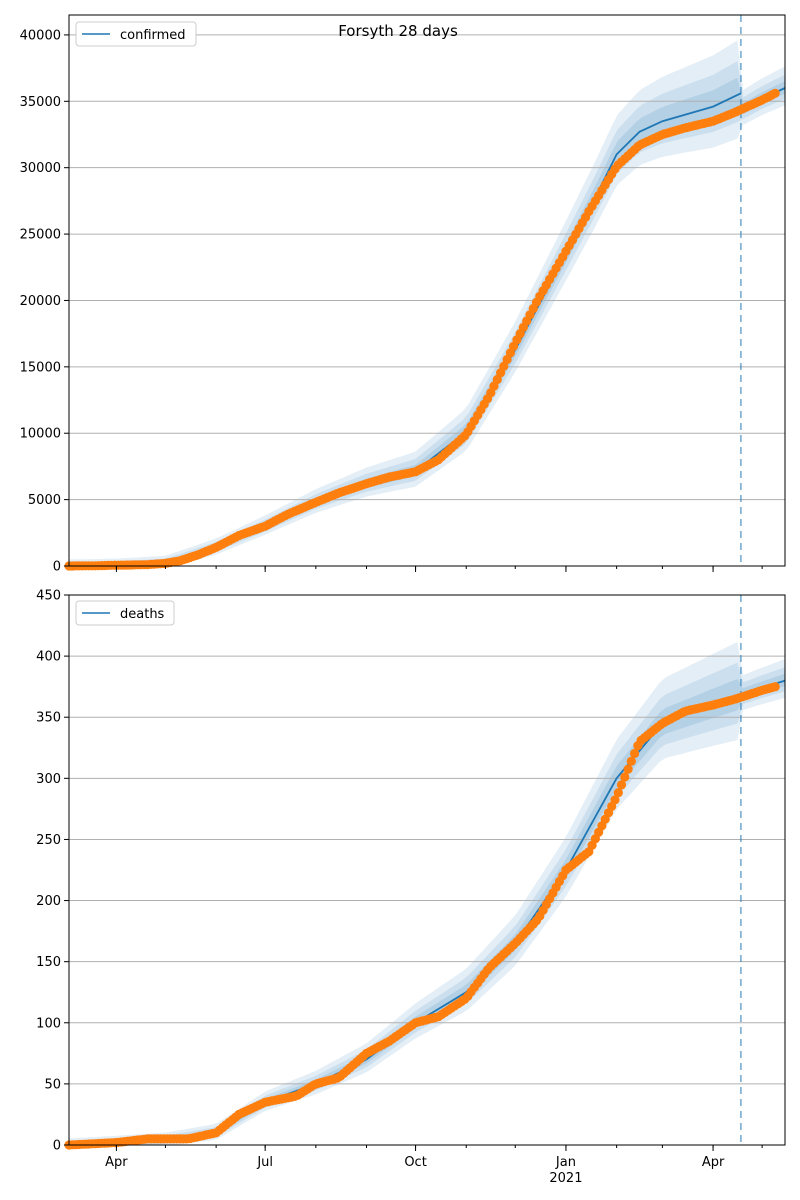 This screenshot has width=800, height=1200. I want to click on deaths-y-axis: 0 50 100 150 200 250 300 350 400 450, so click(52, 871).